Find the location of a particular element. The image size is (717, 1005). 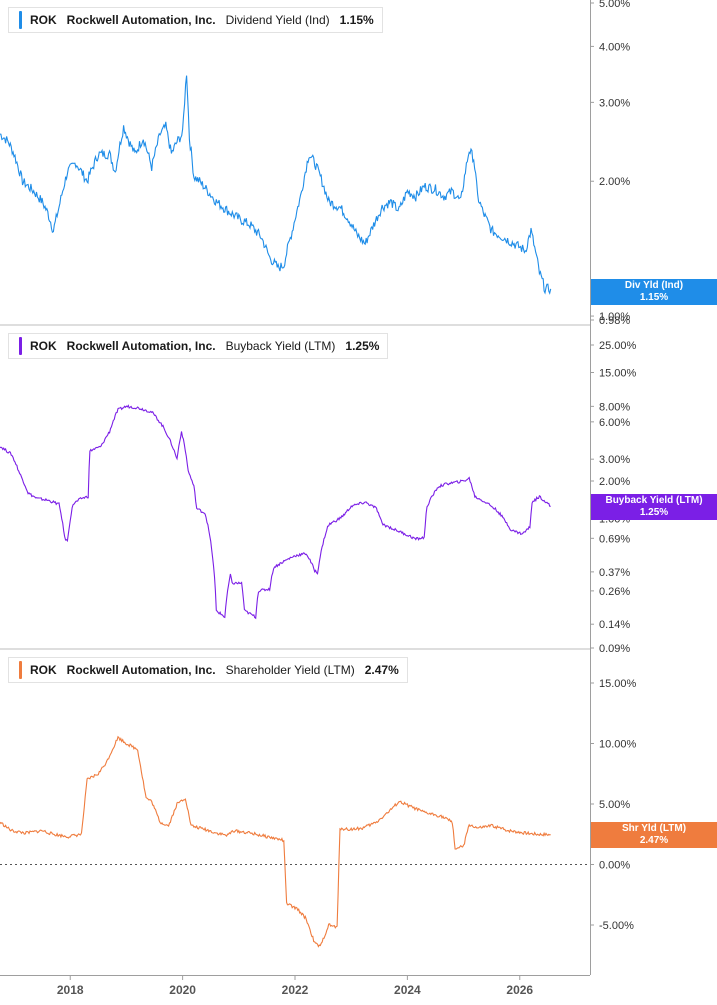

legend-metric: Dividend Yield (Ind) is located at coordinates (277, 20).